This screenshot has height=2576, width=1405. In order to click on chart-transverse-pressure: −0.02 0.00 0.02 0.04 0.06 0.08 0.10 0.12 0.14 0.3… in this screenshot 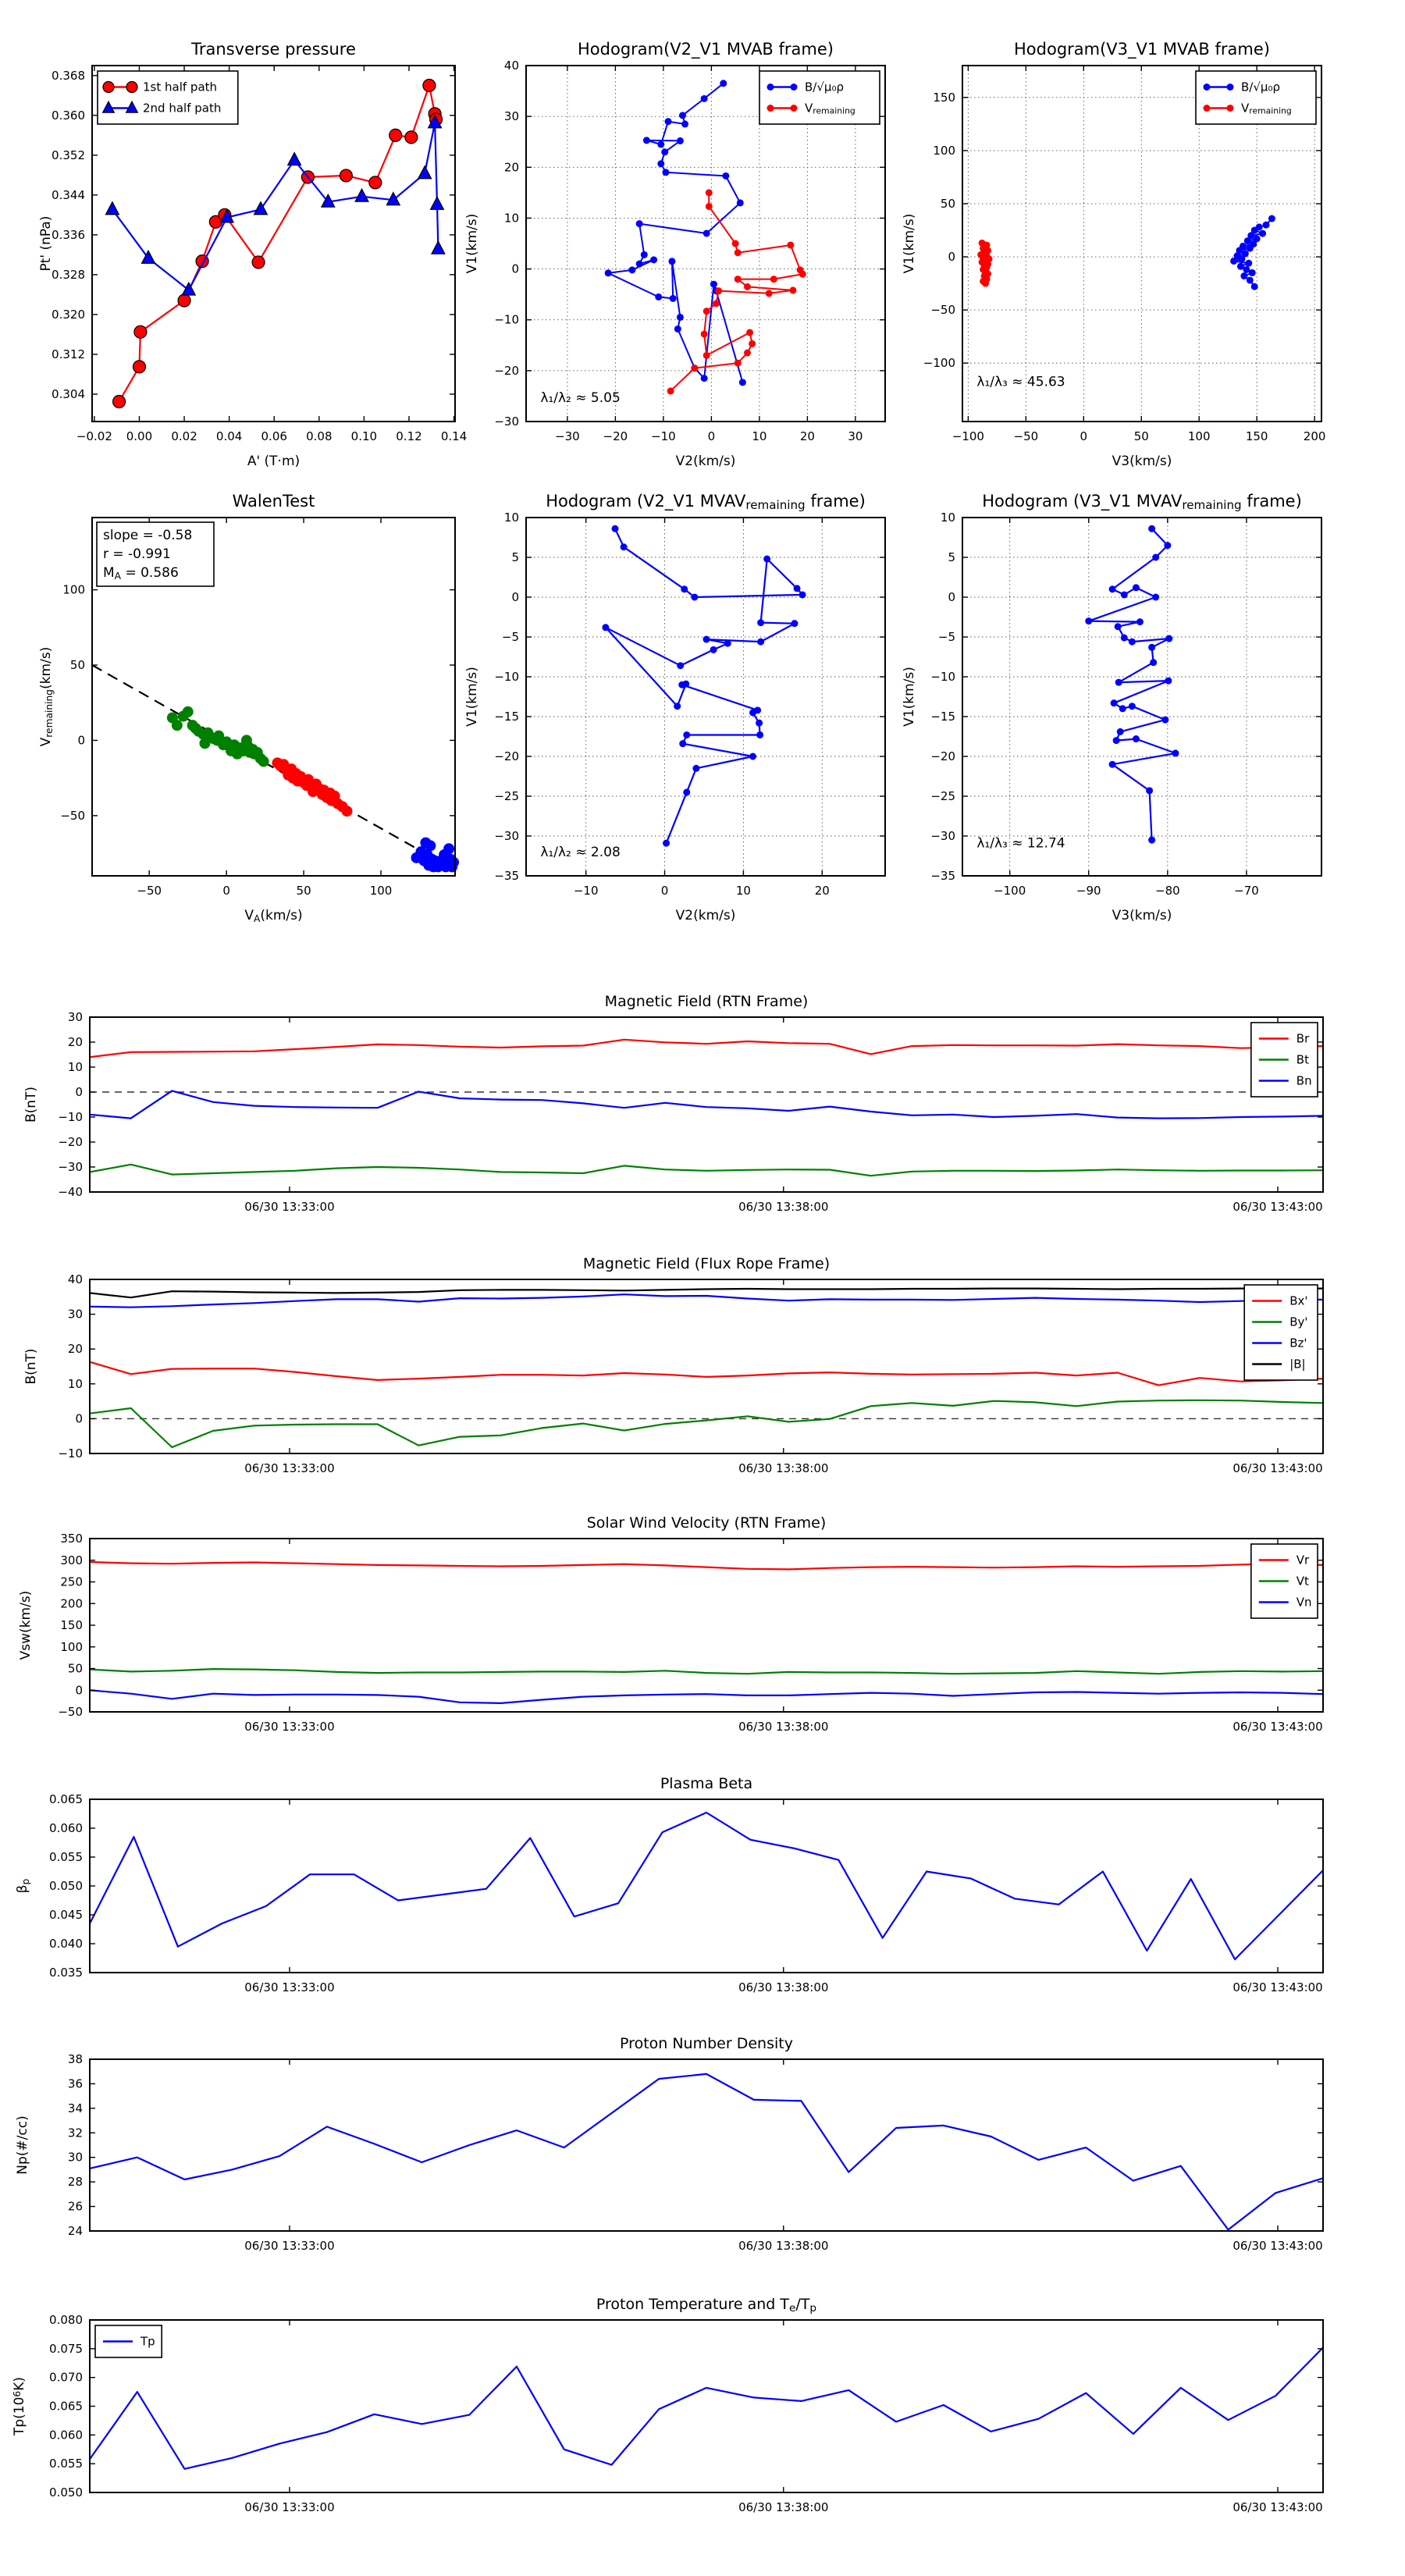, I will do `click(253, 255)`.